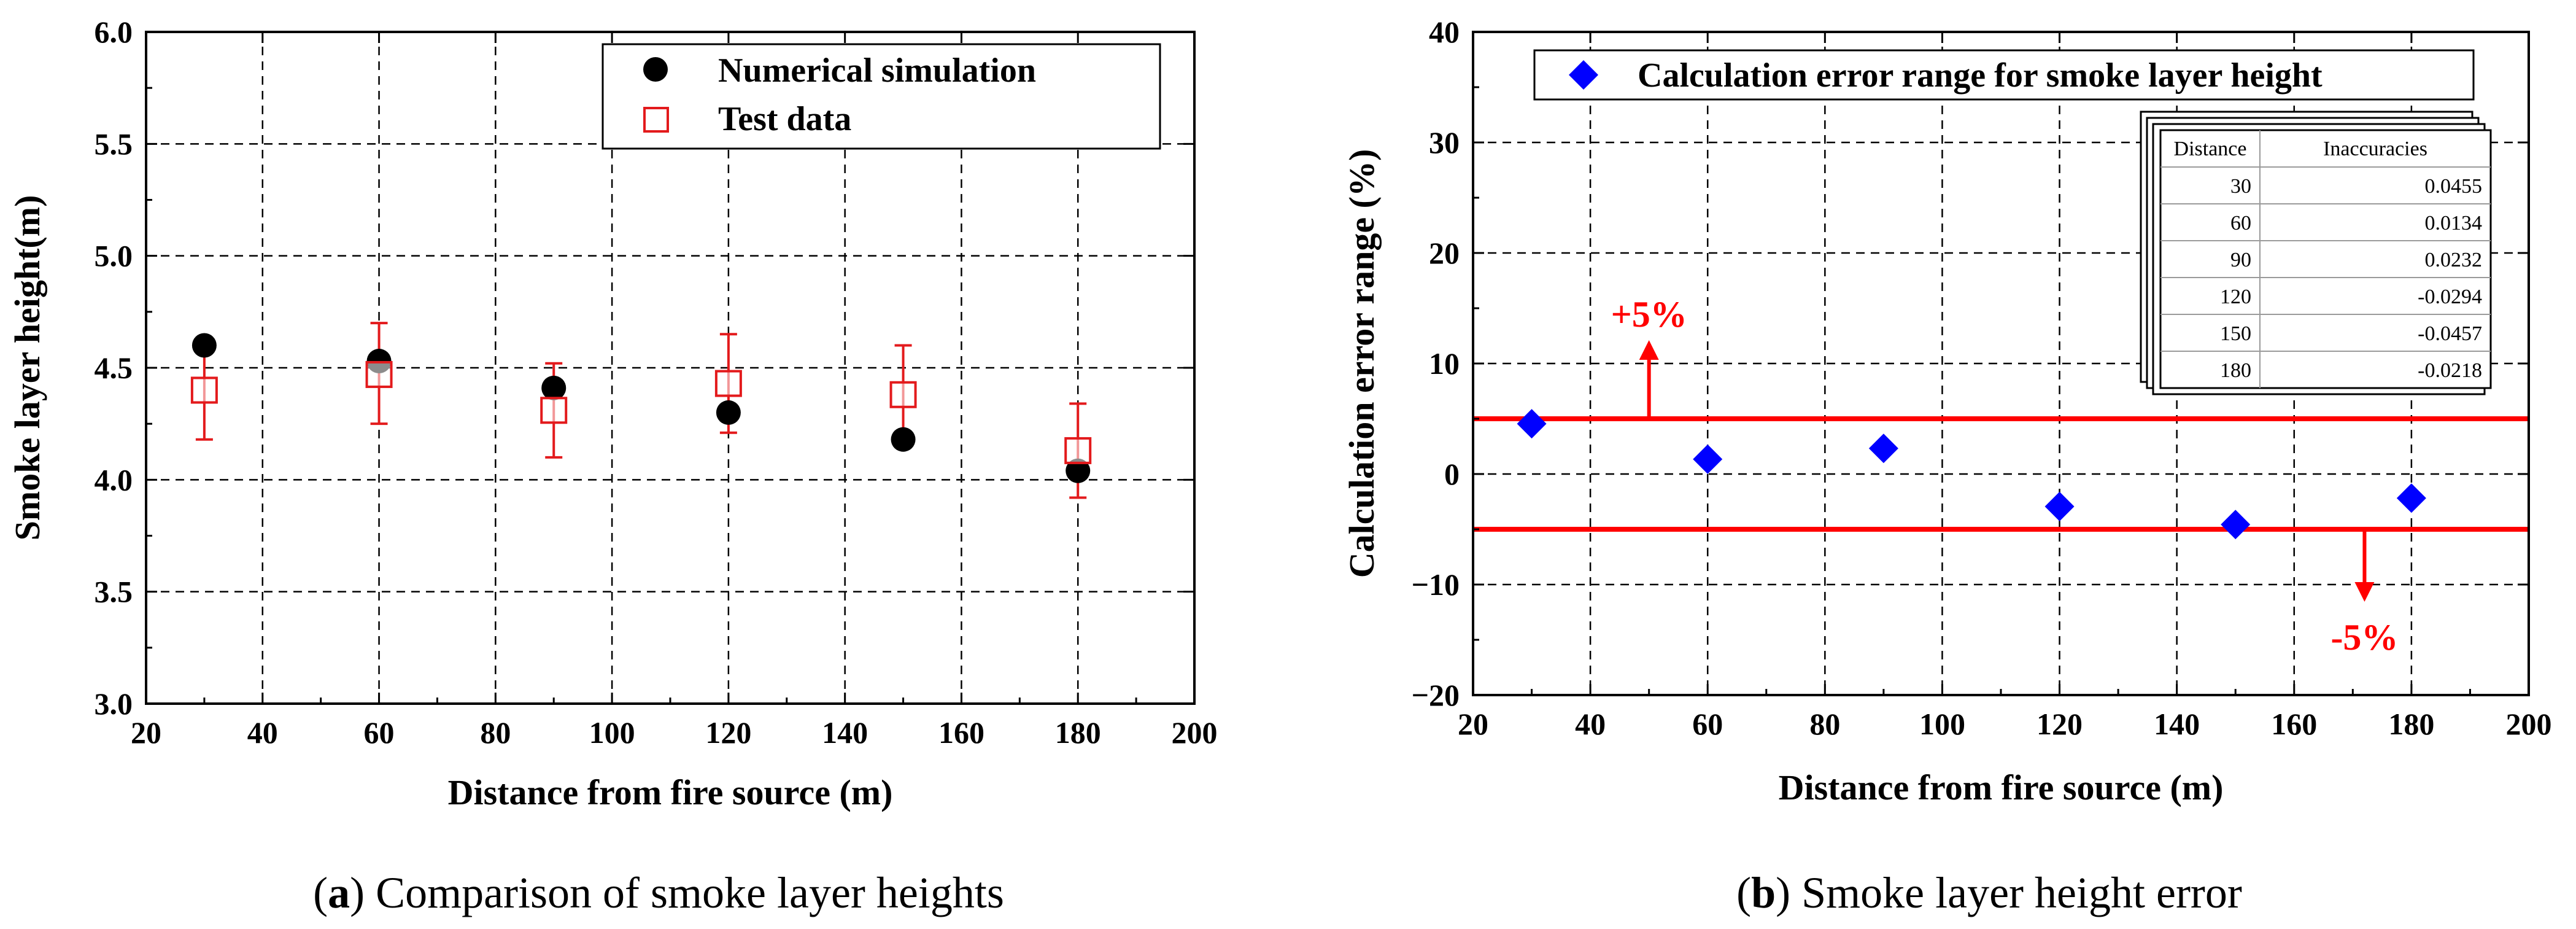 The image size is (2576, 929). What do you see at coordinates (2364, 592) in the screenshot?
I see `arrow-down-icon` at bounding box center [2364, 592].